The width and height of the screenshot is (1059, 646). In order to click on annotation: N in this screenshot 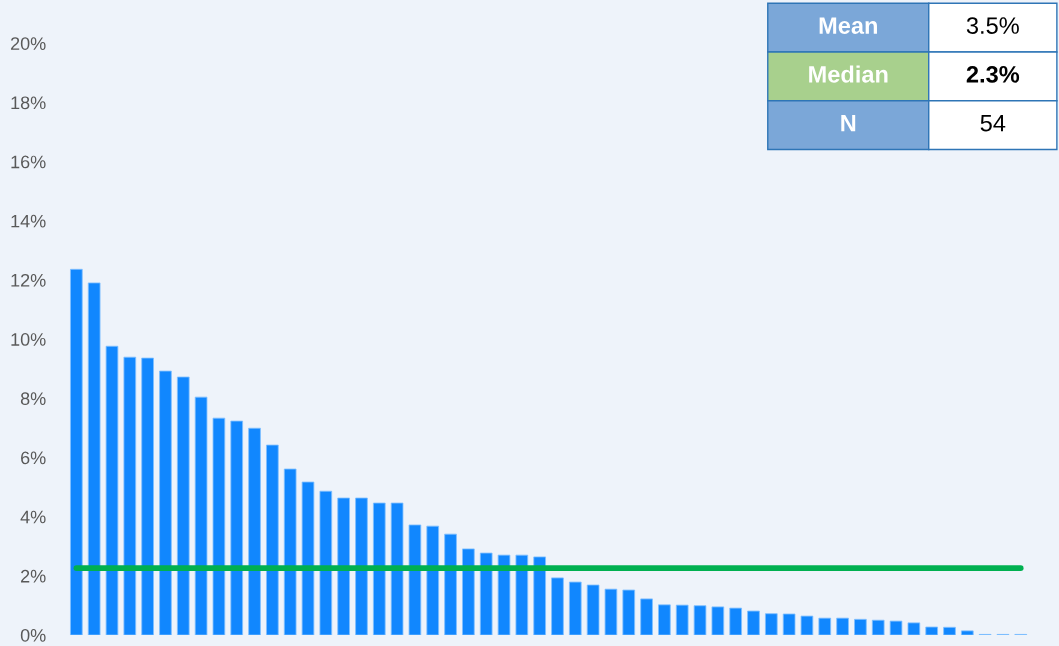, I will do `click(848, 123)`.